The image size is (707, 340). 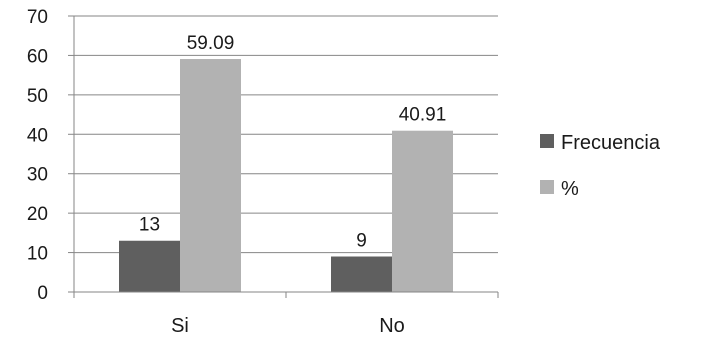 I want to click on bar-frecuencia-no, so click(x=361, y=274).